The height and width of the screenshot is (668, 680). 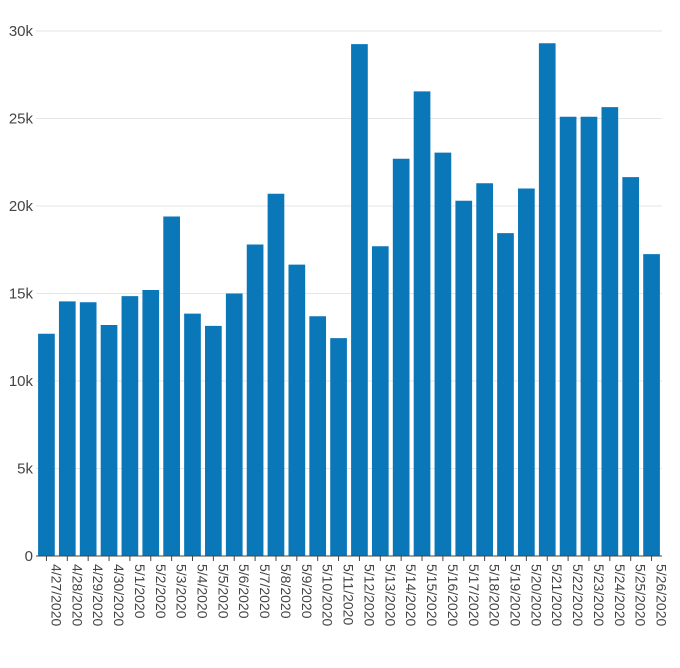 What do you see at coordinates (411, 595) in the screenshot?
I see `x-tick-label: 5/14/2020` at bounding box center [411, 595].